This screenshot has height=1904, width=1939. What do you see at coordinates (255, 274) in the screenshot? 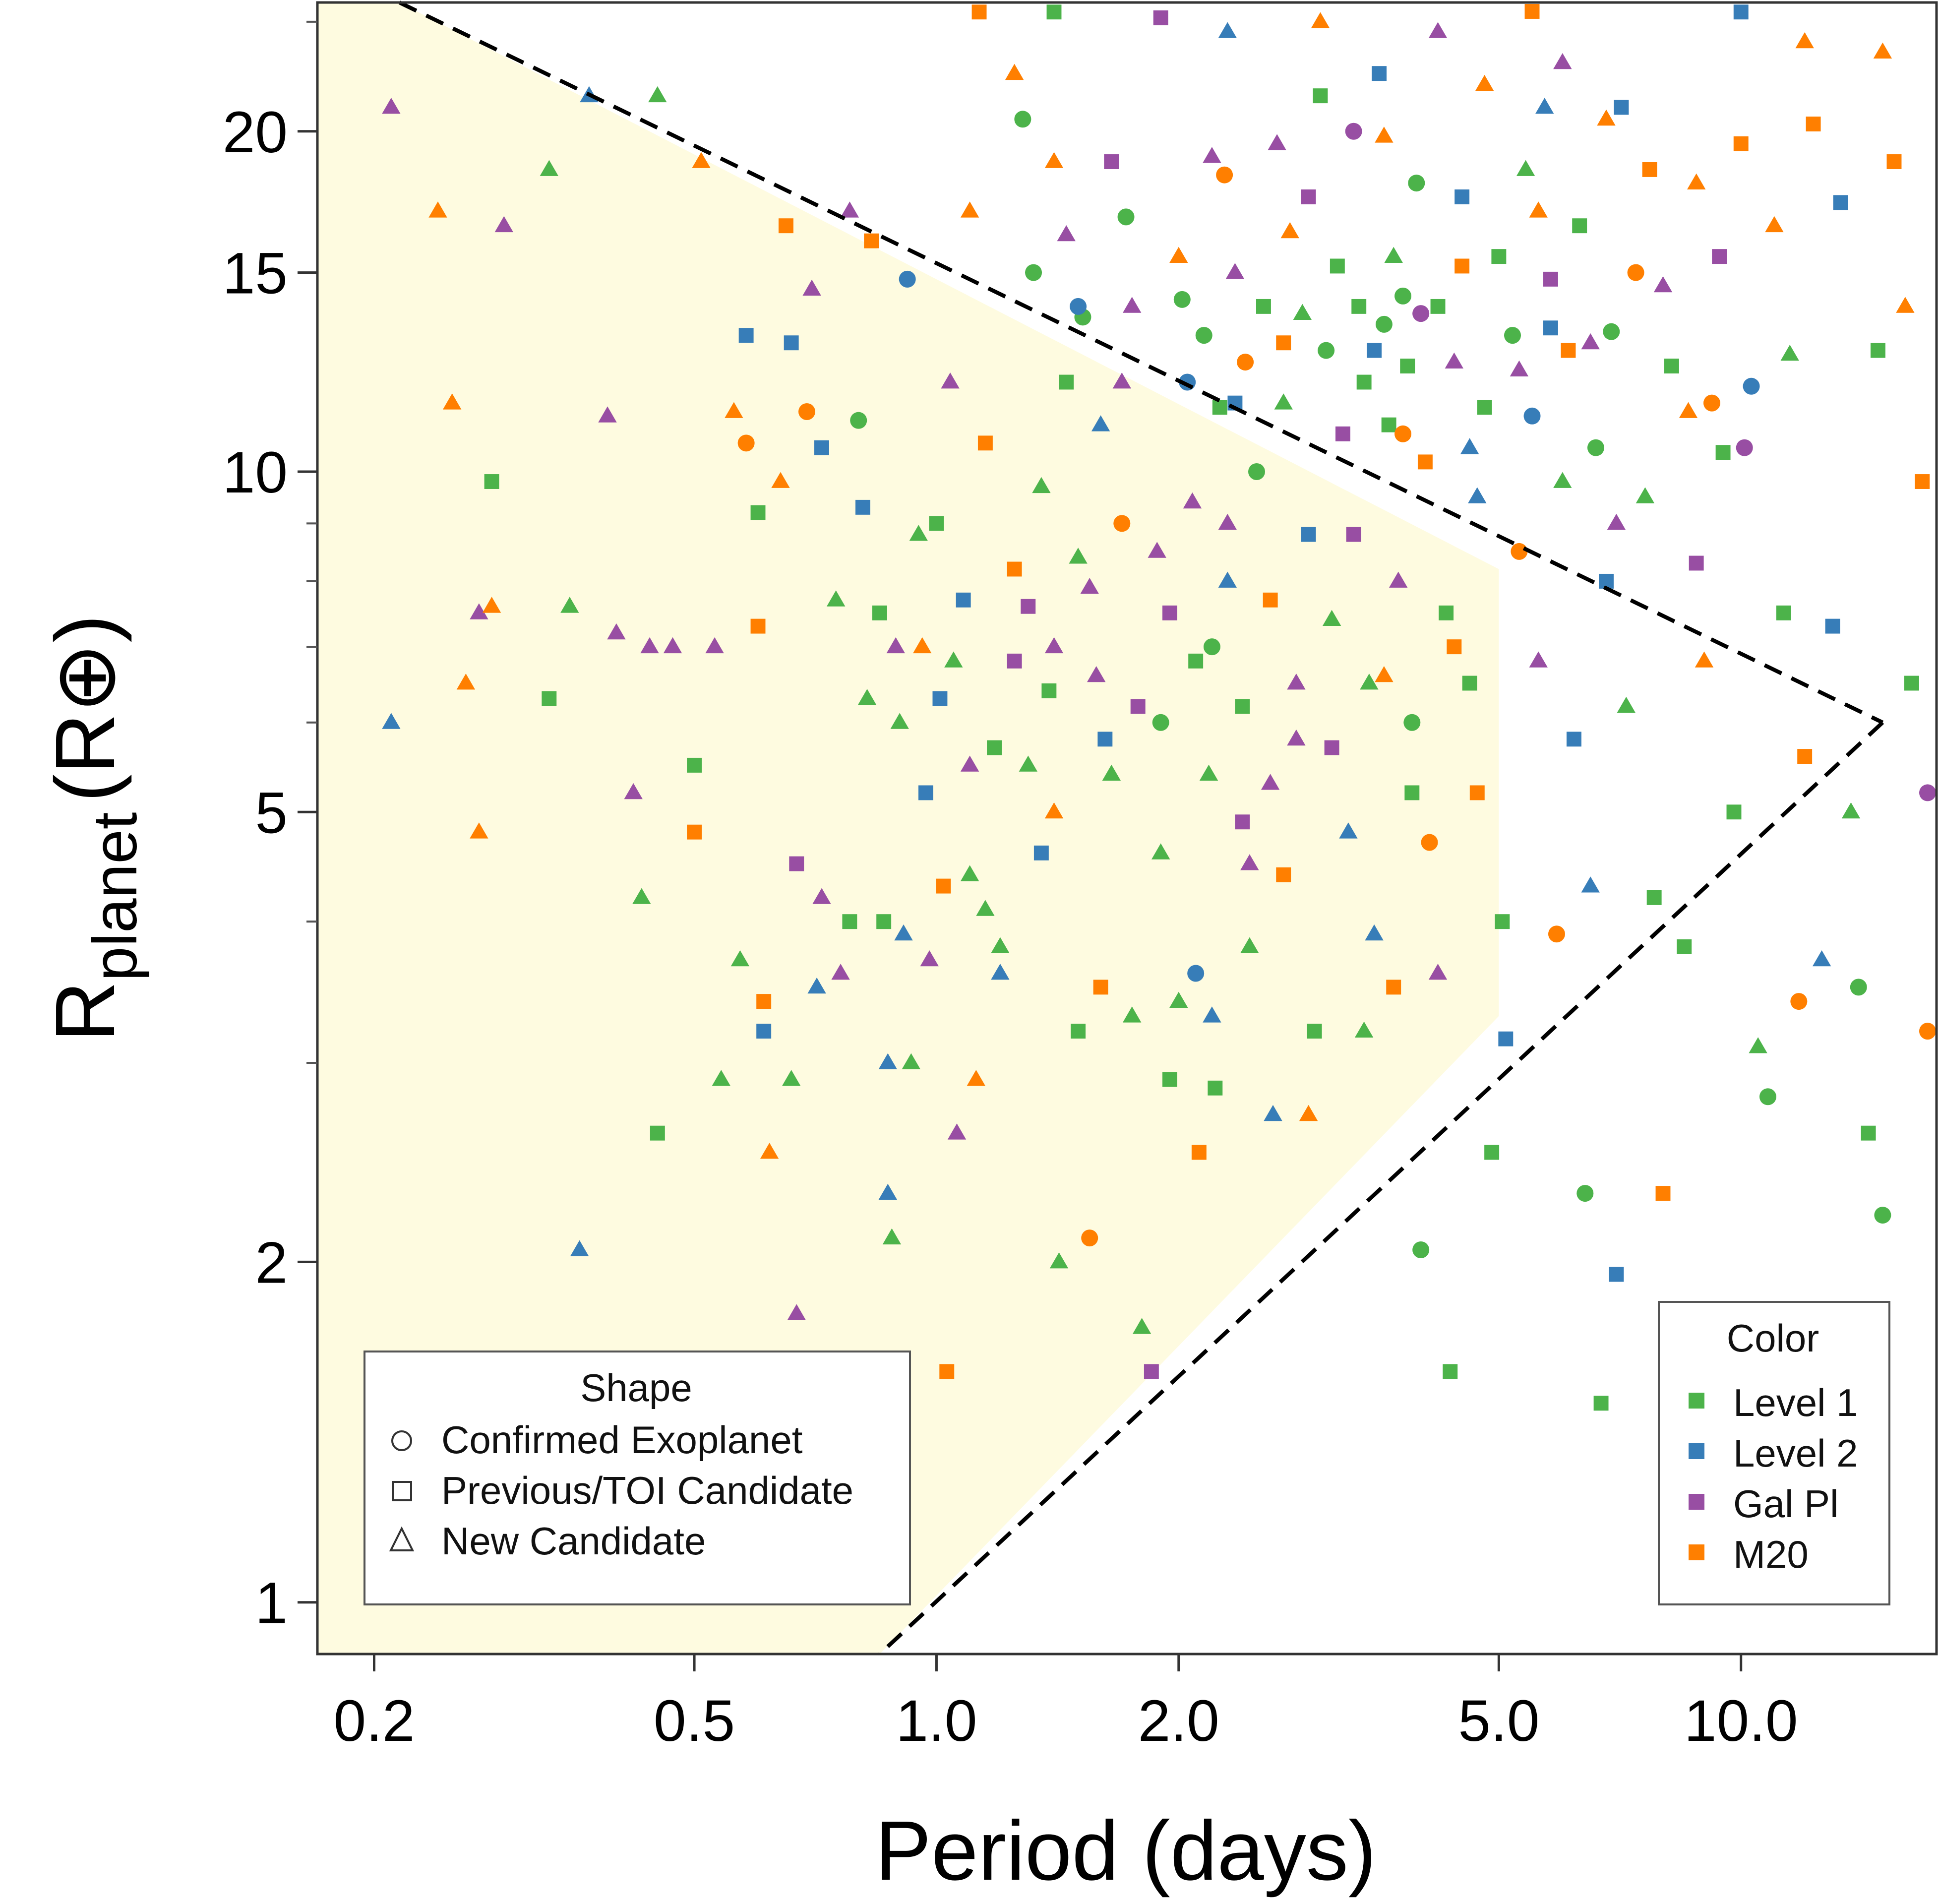
I see `y-tick-label: 15` at bounding box center [255, 274].